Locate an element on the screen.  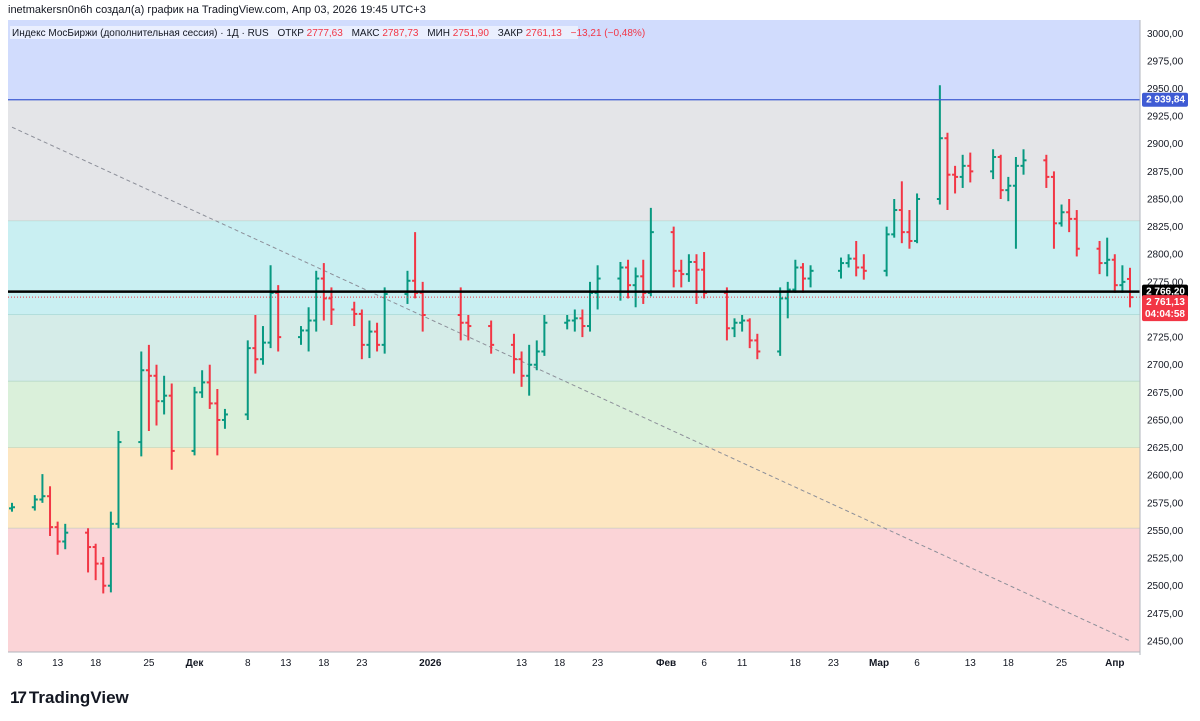
x-tick-label: 18 is located at coordinates (96, 663).